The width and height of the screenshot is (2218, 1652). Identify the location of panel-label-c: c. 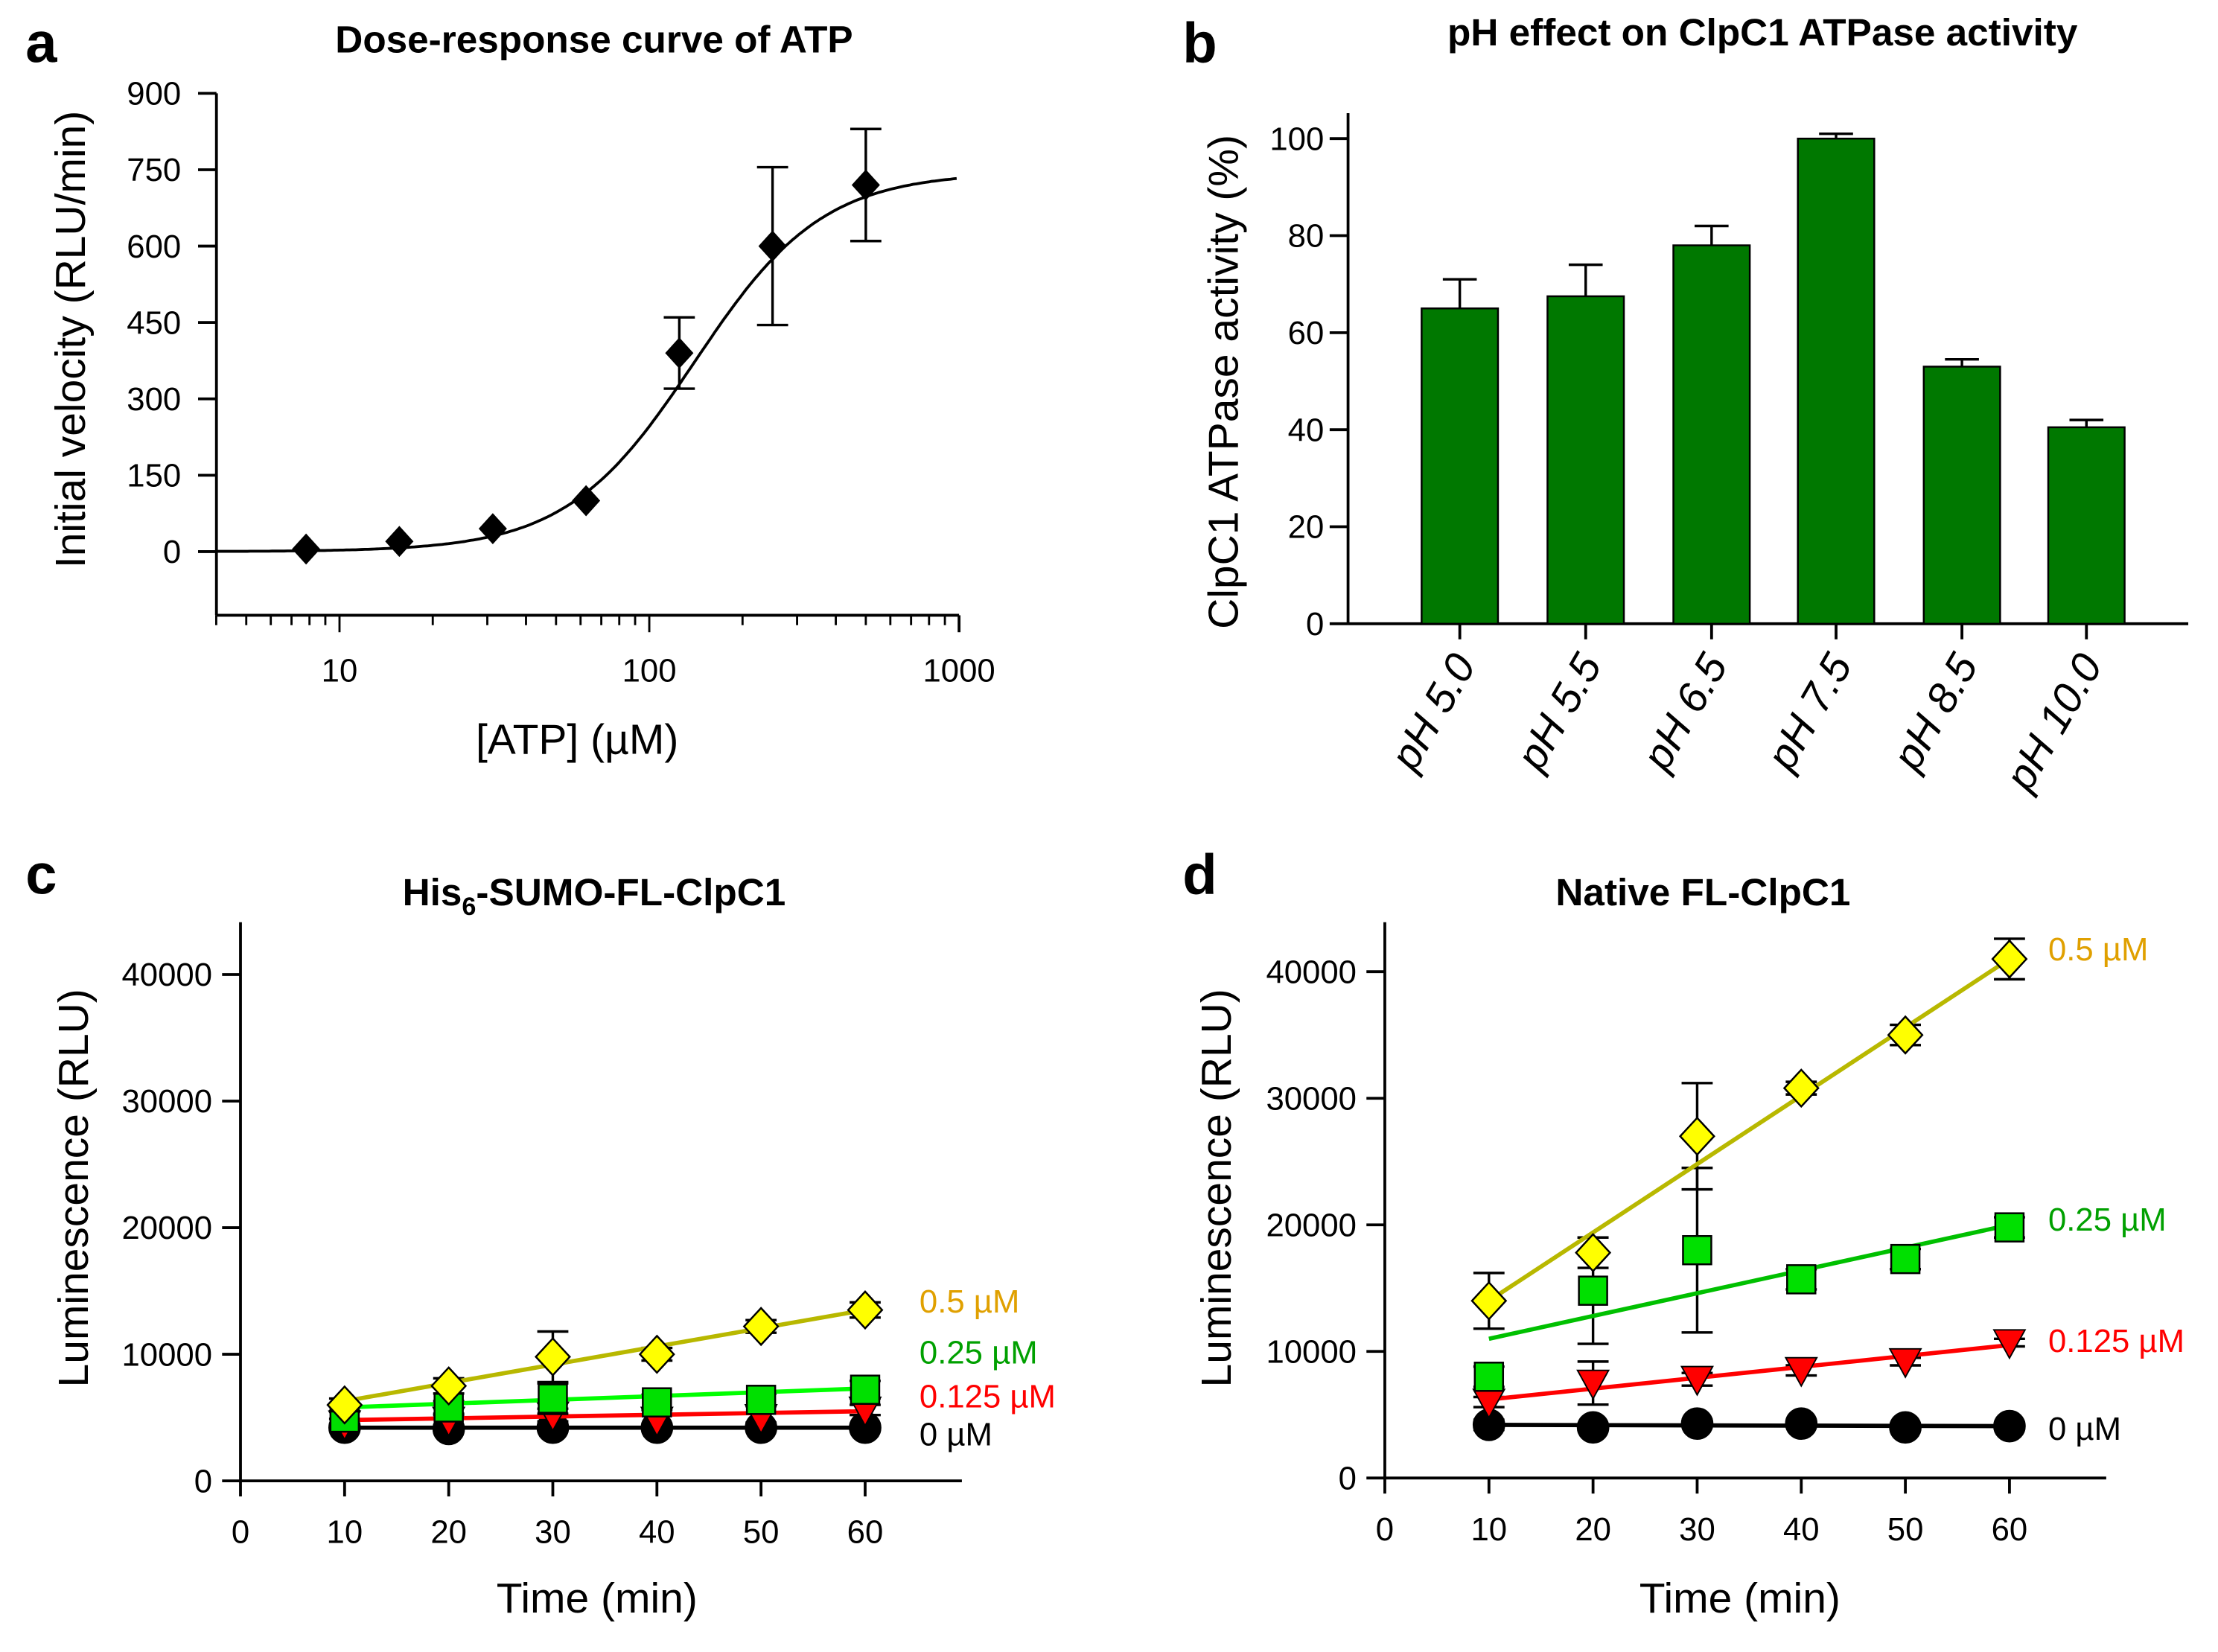
(41, 875).